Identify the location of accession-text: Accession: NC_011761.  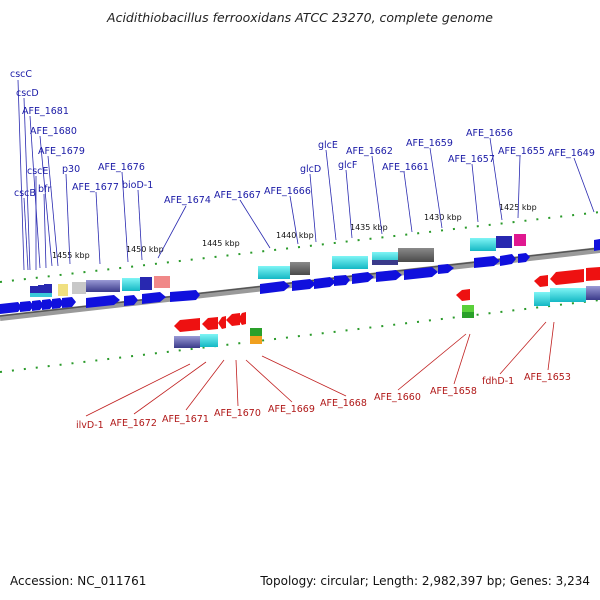
(78, 581).